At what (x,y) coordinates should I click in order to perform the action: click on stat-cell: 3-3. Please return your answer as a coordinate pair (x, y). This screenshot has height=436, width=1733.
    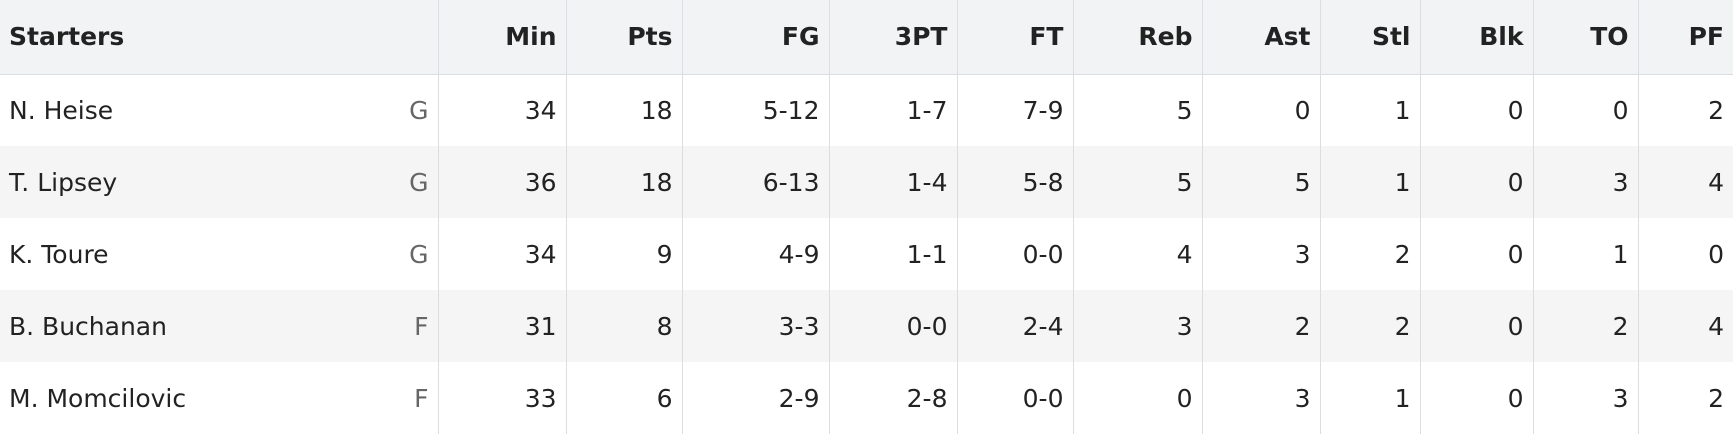
    Looking at the image, I should click on (755, 326).